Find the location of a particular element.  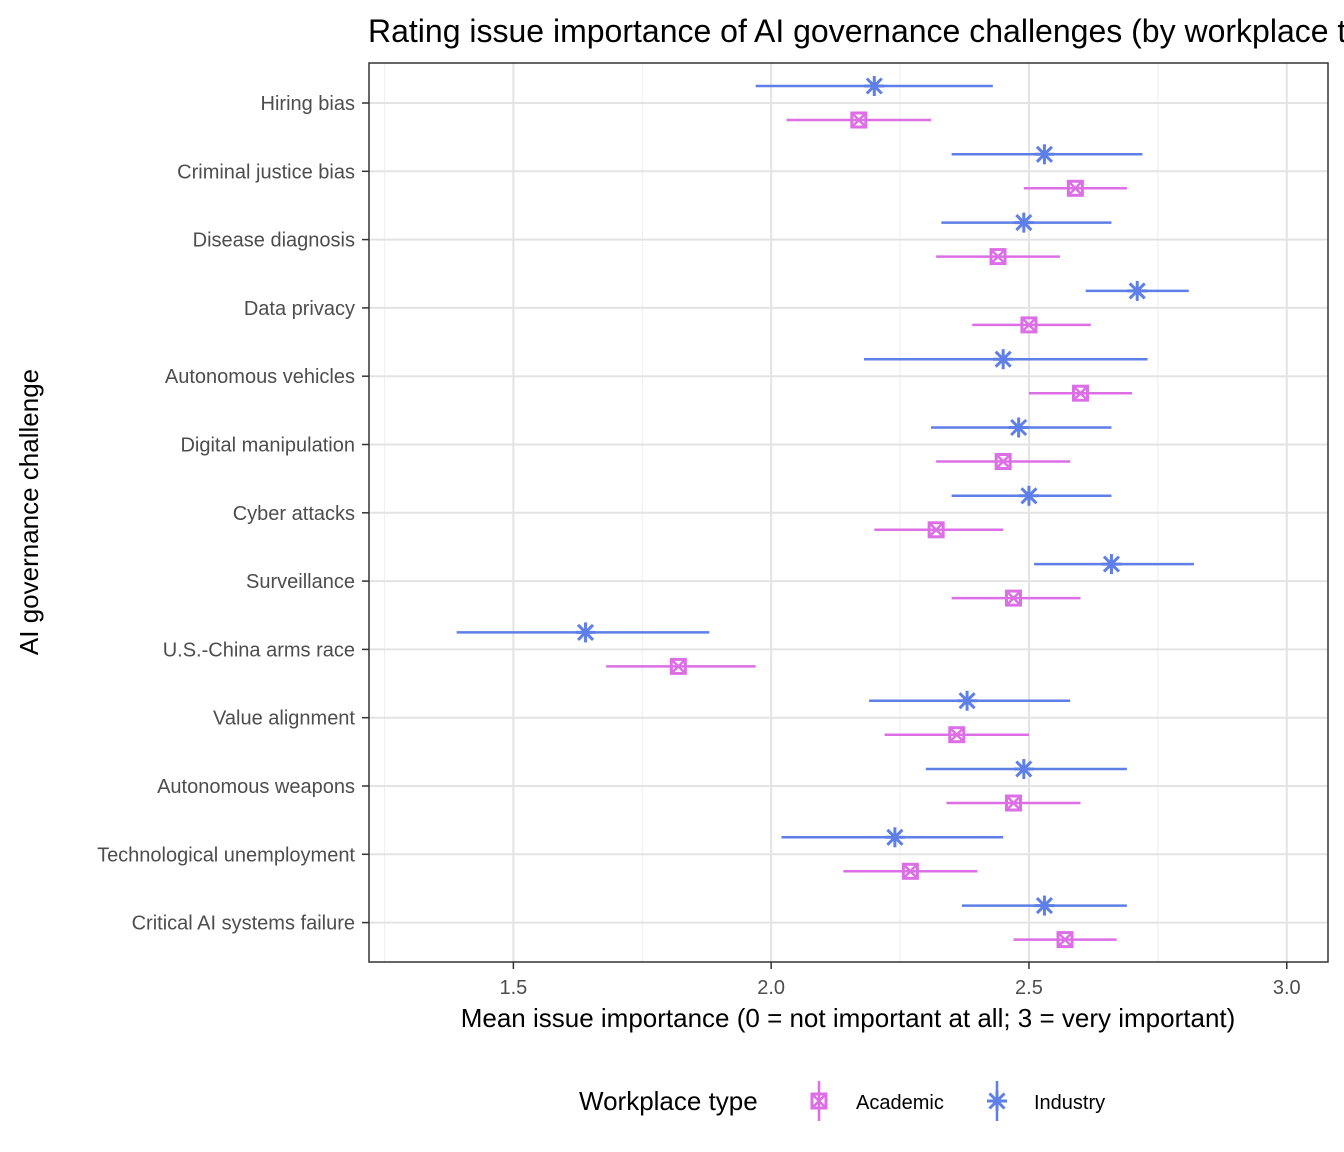

x-axis: 1.5 2.0 2.5 3.0 is located at coordinates (900, 980).